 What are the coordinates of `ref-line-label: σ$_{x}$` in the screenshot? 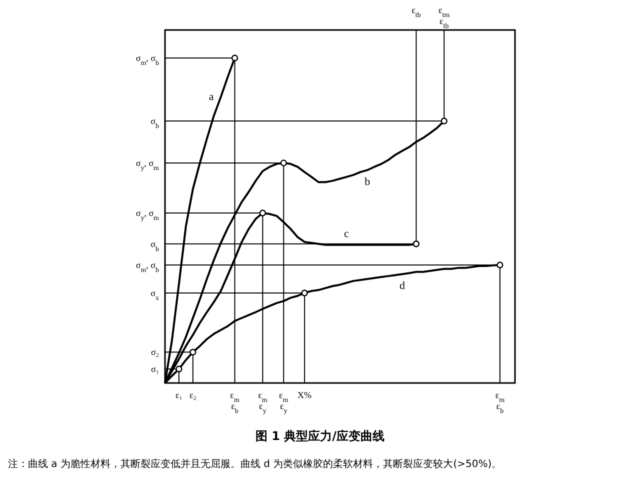 It's located at (155, 295).